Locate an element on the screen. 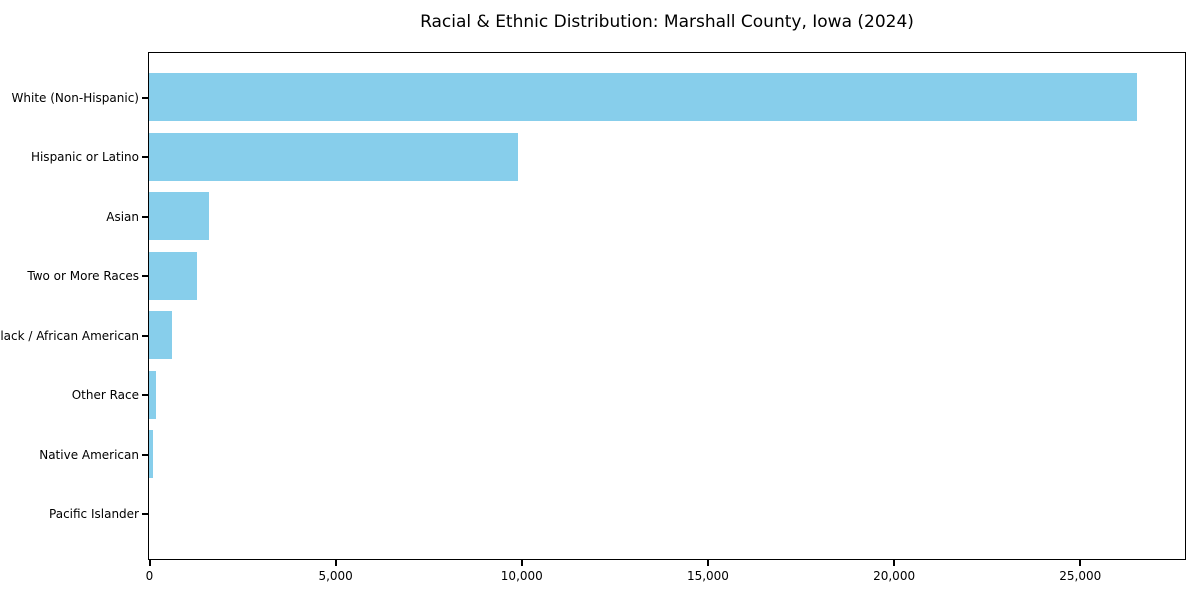 This screenshot has width=1200, height=600. x-tick-label: 20,000 is located at coordinates (894, 576).